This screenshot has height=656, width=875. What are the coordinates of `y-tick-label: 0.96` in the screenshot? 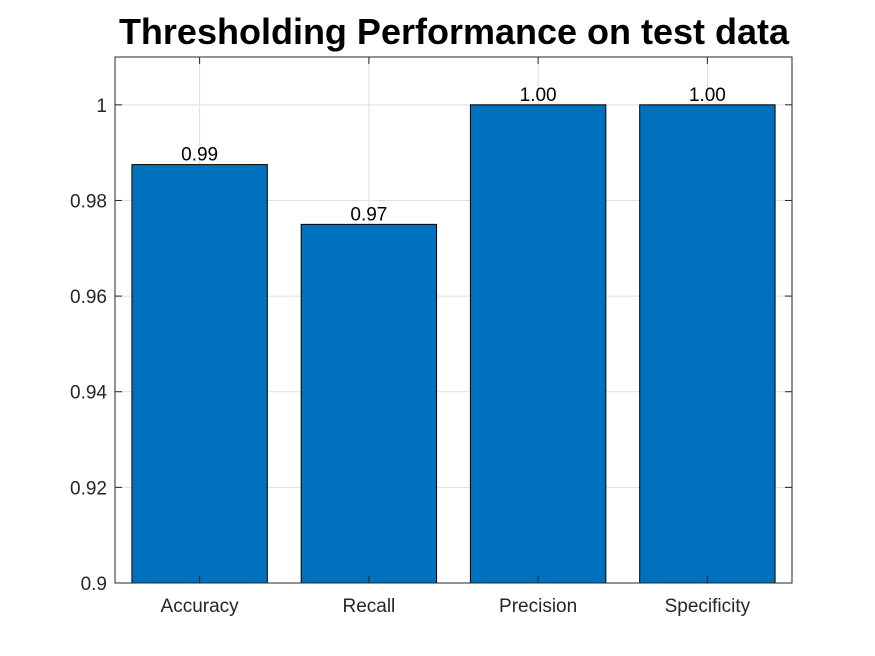 It's located at (88, 297).